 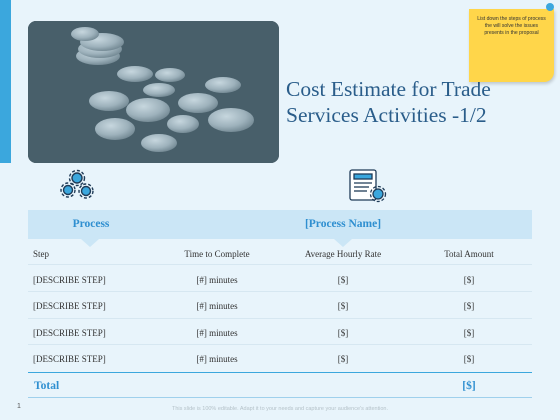 What do you see at coordinates (343, 254) in the screenshot?
I see `column-header-rate: Average Hourly Rate` at bounding box center [343, 254].